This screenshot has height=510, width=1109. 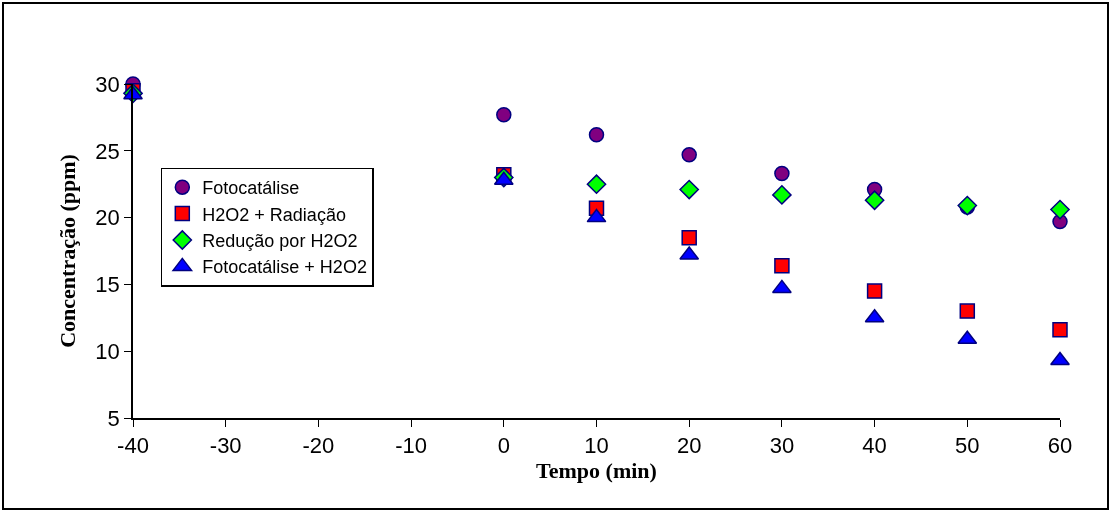 I want to click on x-tick-label: 10, so click(x=596, y=446).